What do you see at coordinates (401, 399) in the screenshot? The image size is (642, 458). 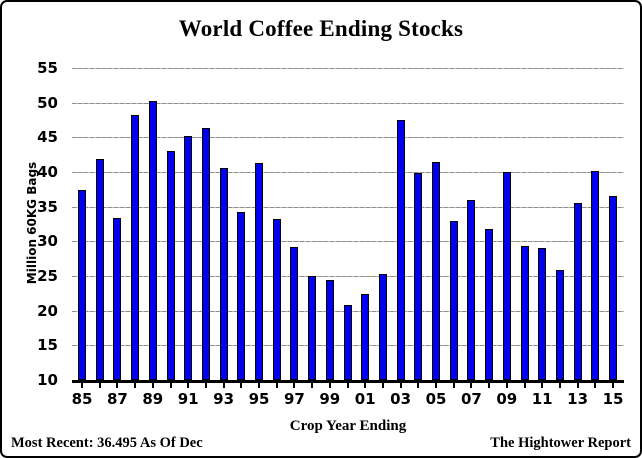 I see `x-tick-label-03: 03` at bounding box center [401, 399].